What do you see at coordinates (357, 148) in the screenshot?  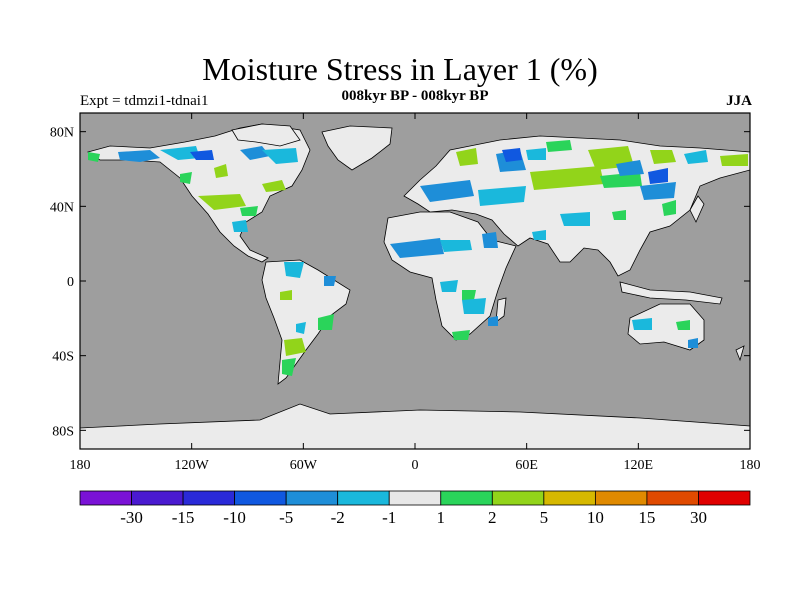 I see `greenland` at bounding box center [357, 148].